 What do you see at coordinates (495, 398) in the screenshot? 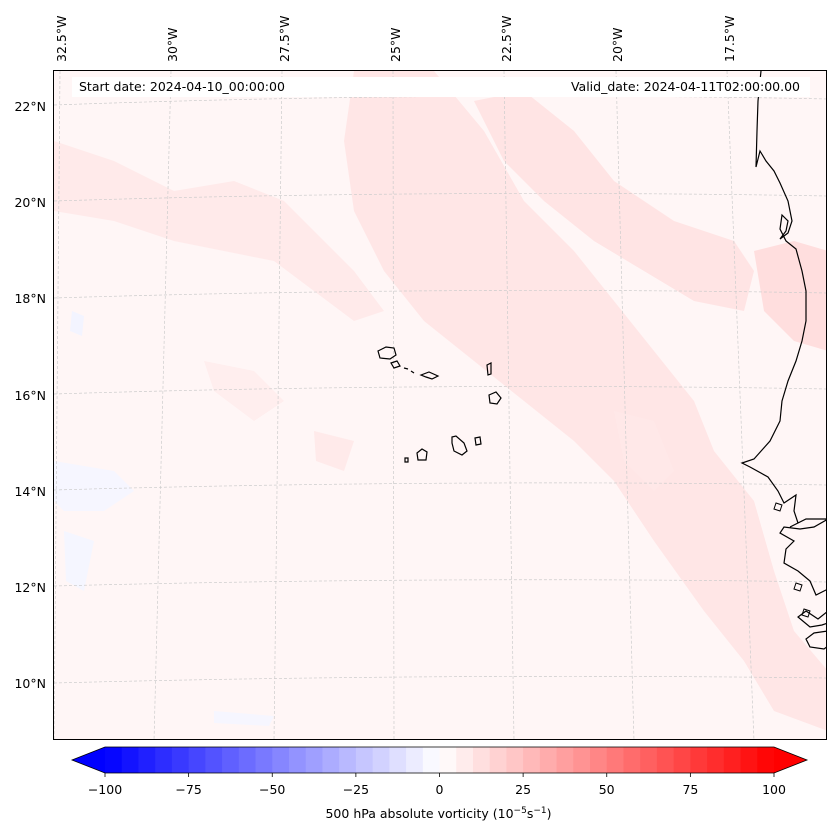
I see `island-boa-vista` at bounding box center [495, 398].